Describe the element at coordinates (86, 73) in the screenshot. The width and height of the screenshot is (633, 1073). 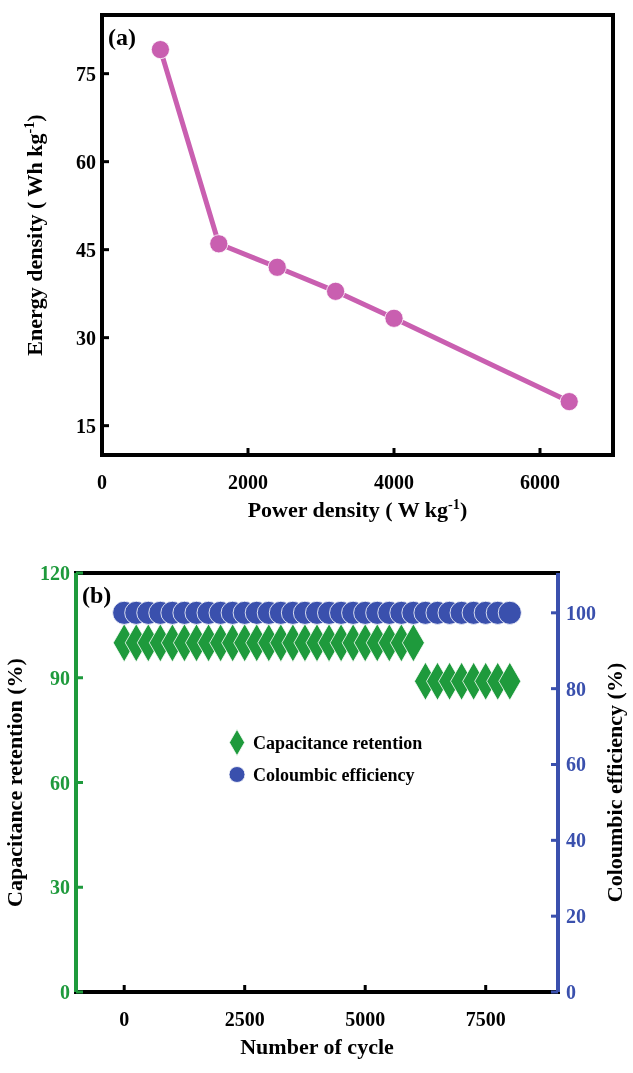
I see `y-tick-label: 75` at that location.